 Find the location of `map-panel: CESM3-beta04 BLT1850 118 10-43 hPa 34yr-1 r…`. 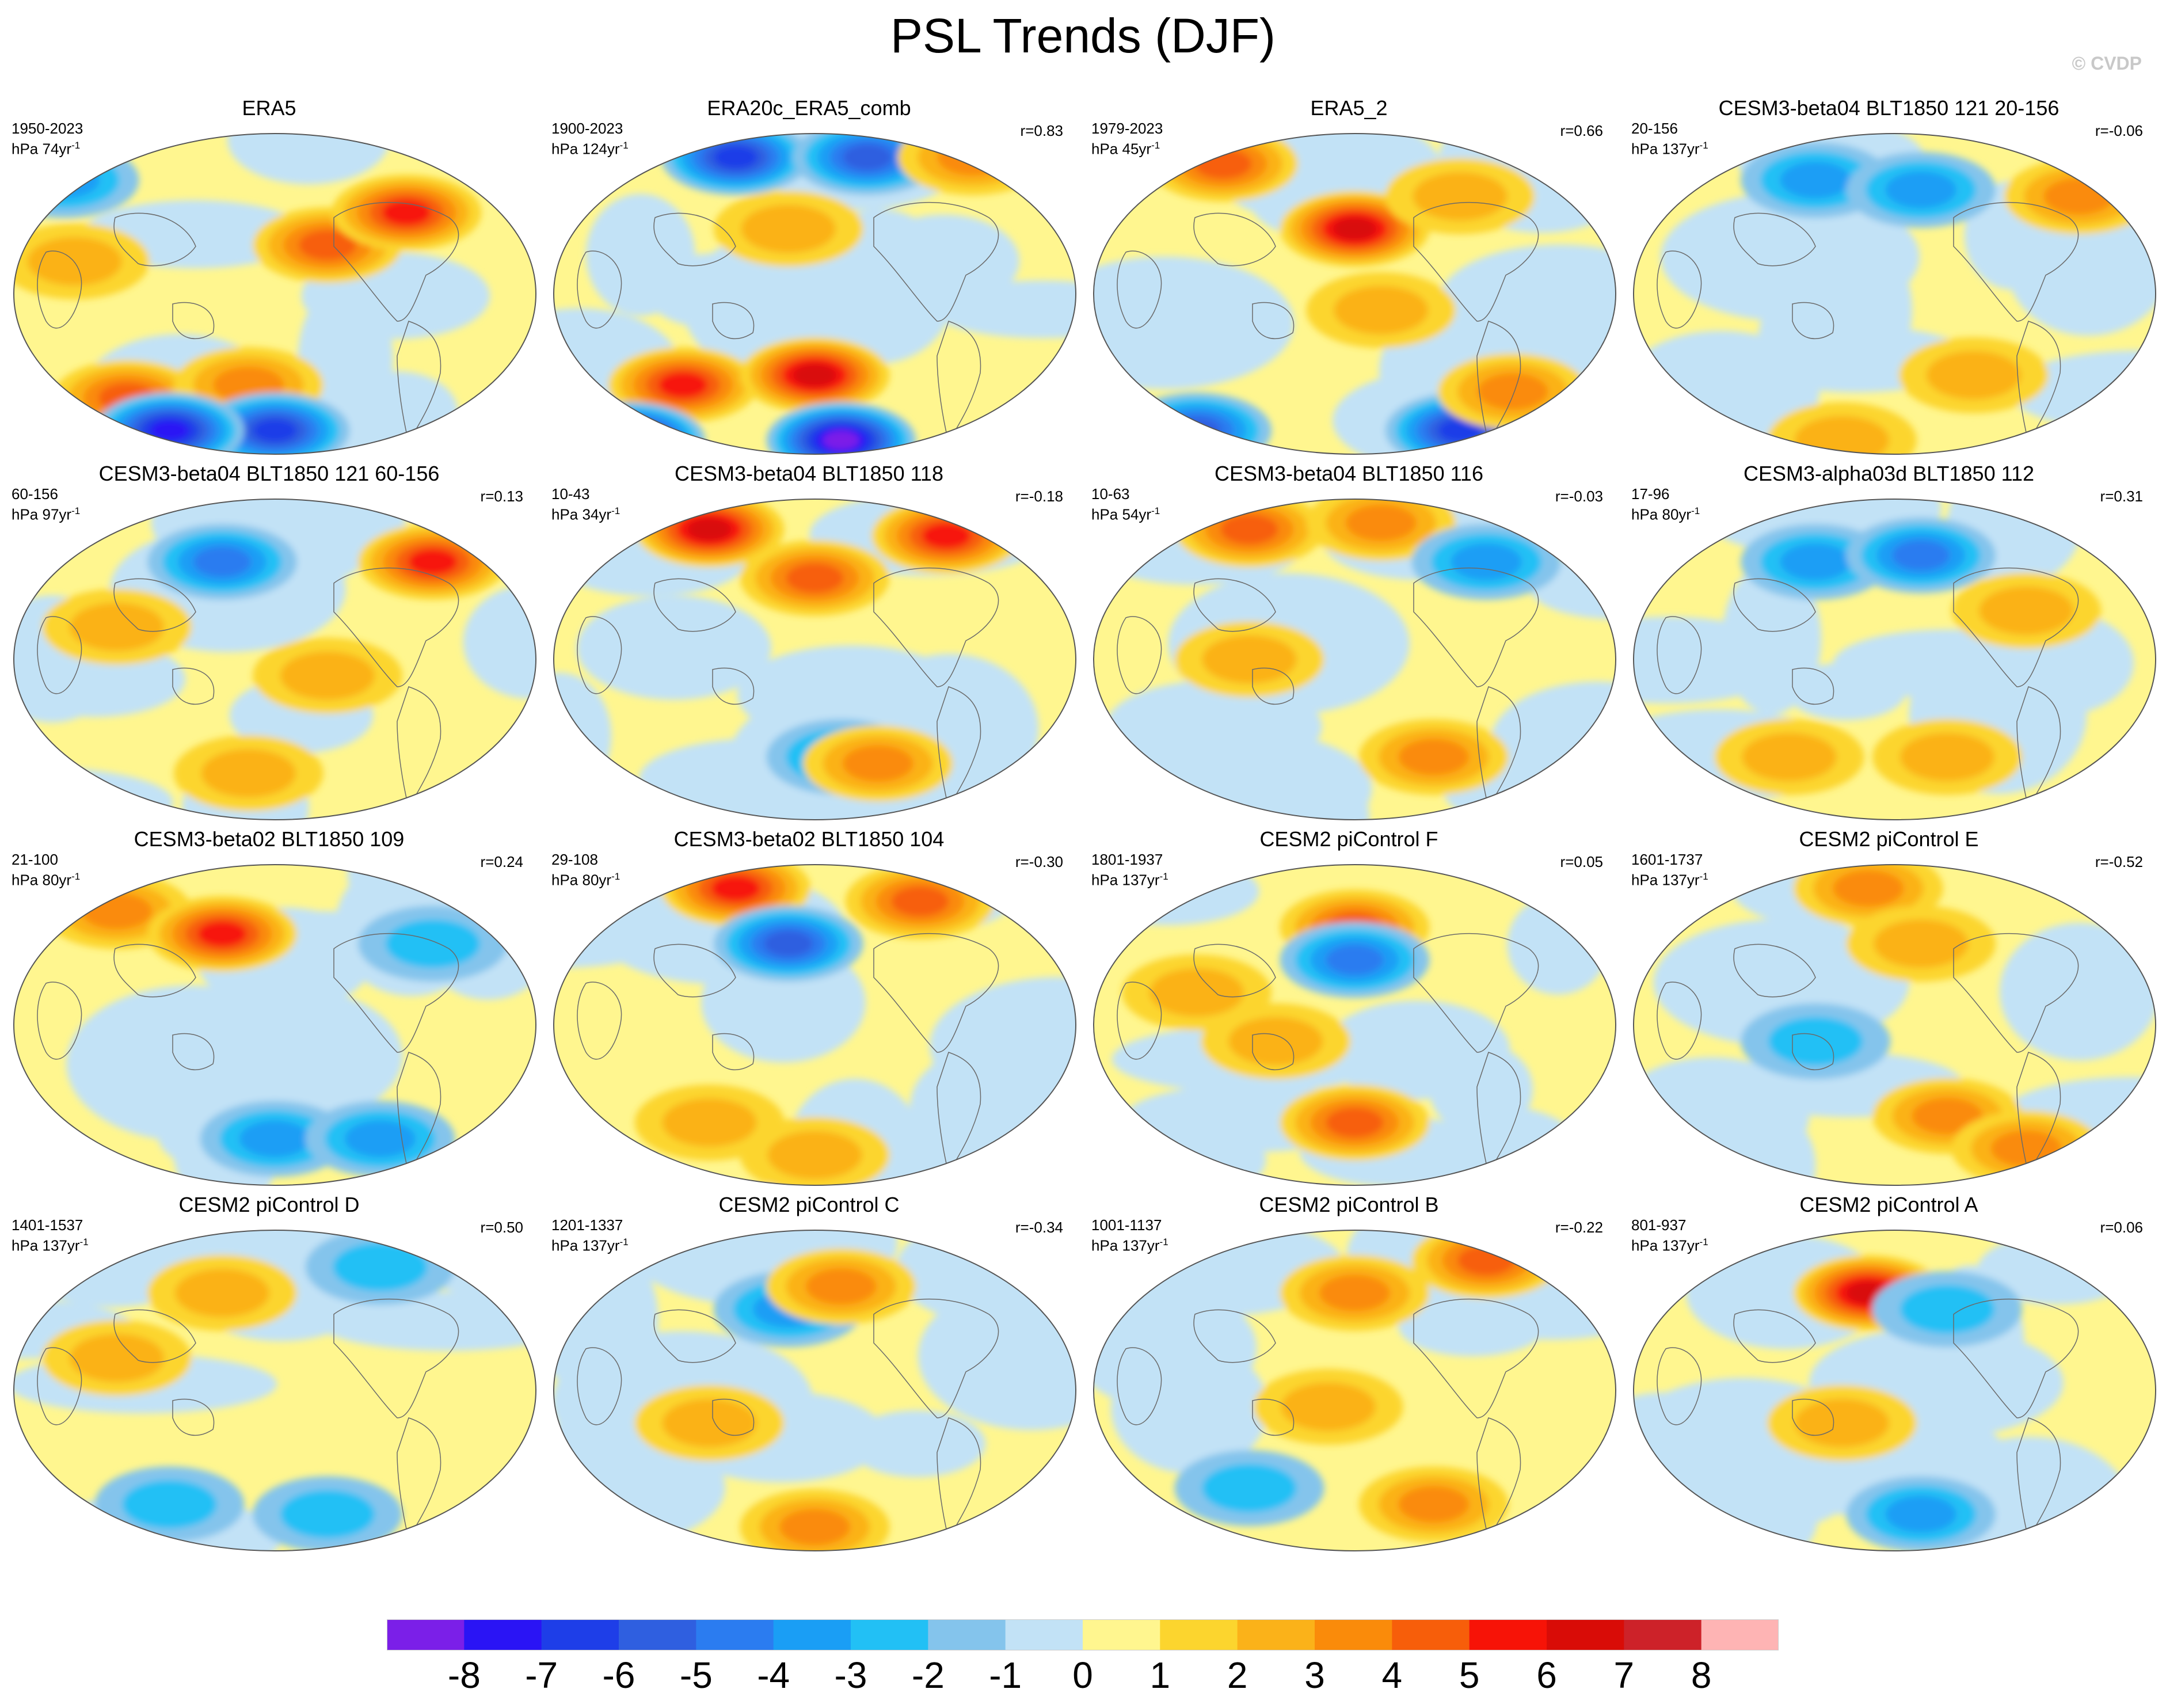

map-panel: CESM3-beta04 BLT1850 118 10-43 hPa 34yr-1 r… is located at coordinates (809, 639).